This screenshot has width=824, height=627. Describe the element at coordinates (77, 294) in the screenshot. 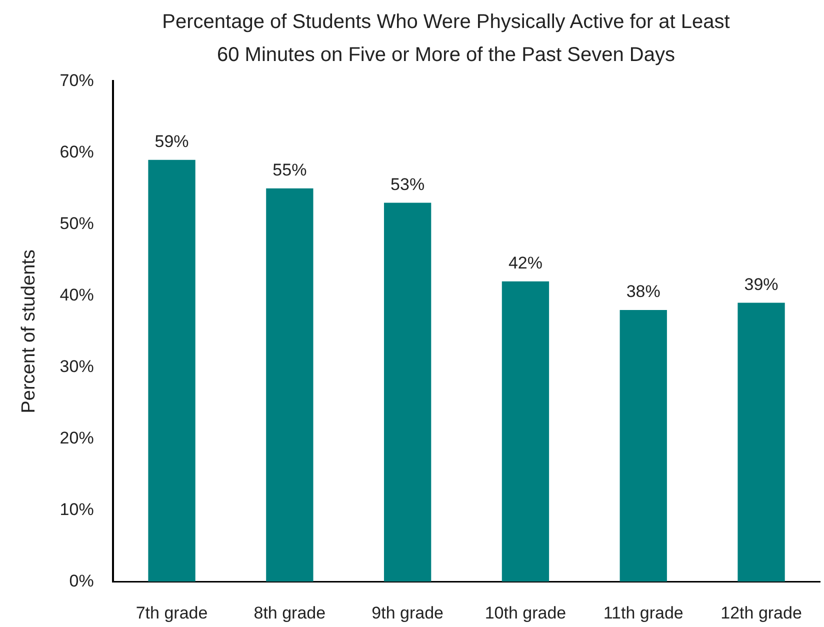

I see `y-tick-label: 40%` at that location.